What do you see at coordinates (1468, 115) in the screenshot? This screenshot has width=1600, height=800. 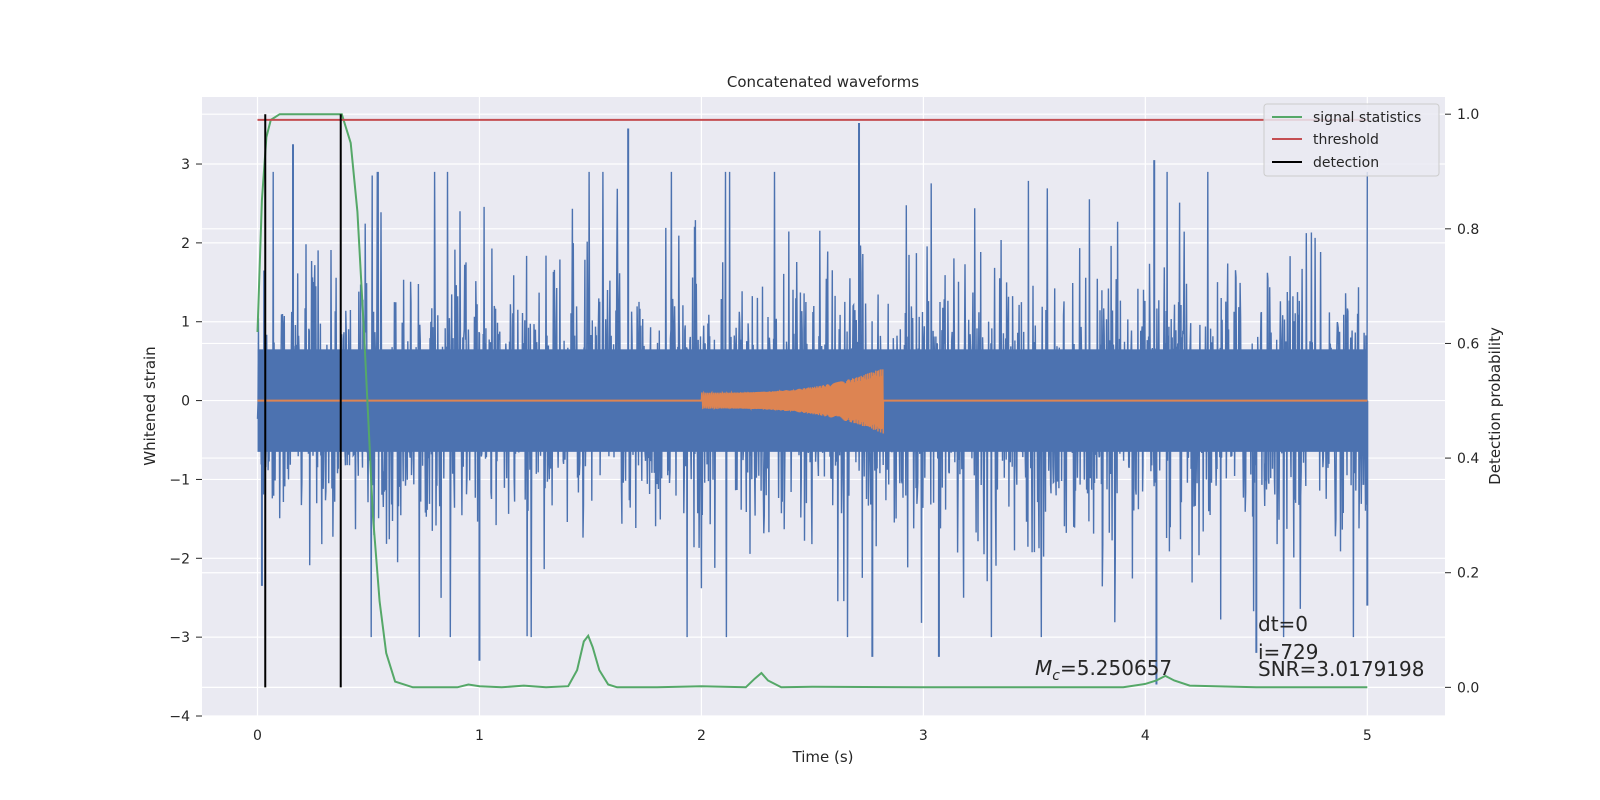 I see `y2-tick-label: 1.0` at bounding box center [1468, 115].